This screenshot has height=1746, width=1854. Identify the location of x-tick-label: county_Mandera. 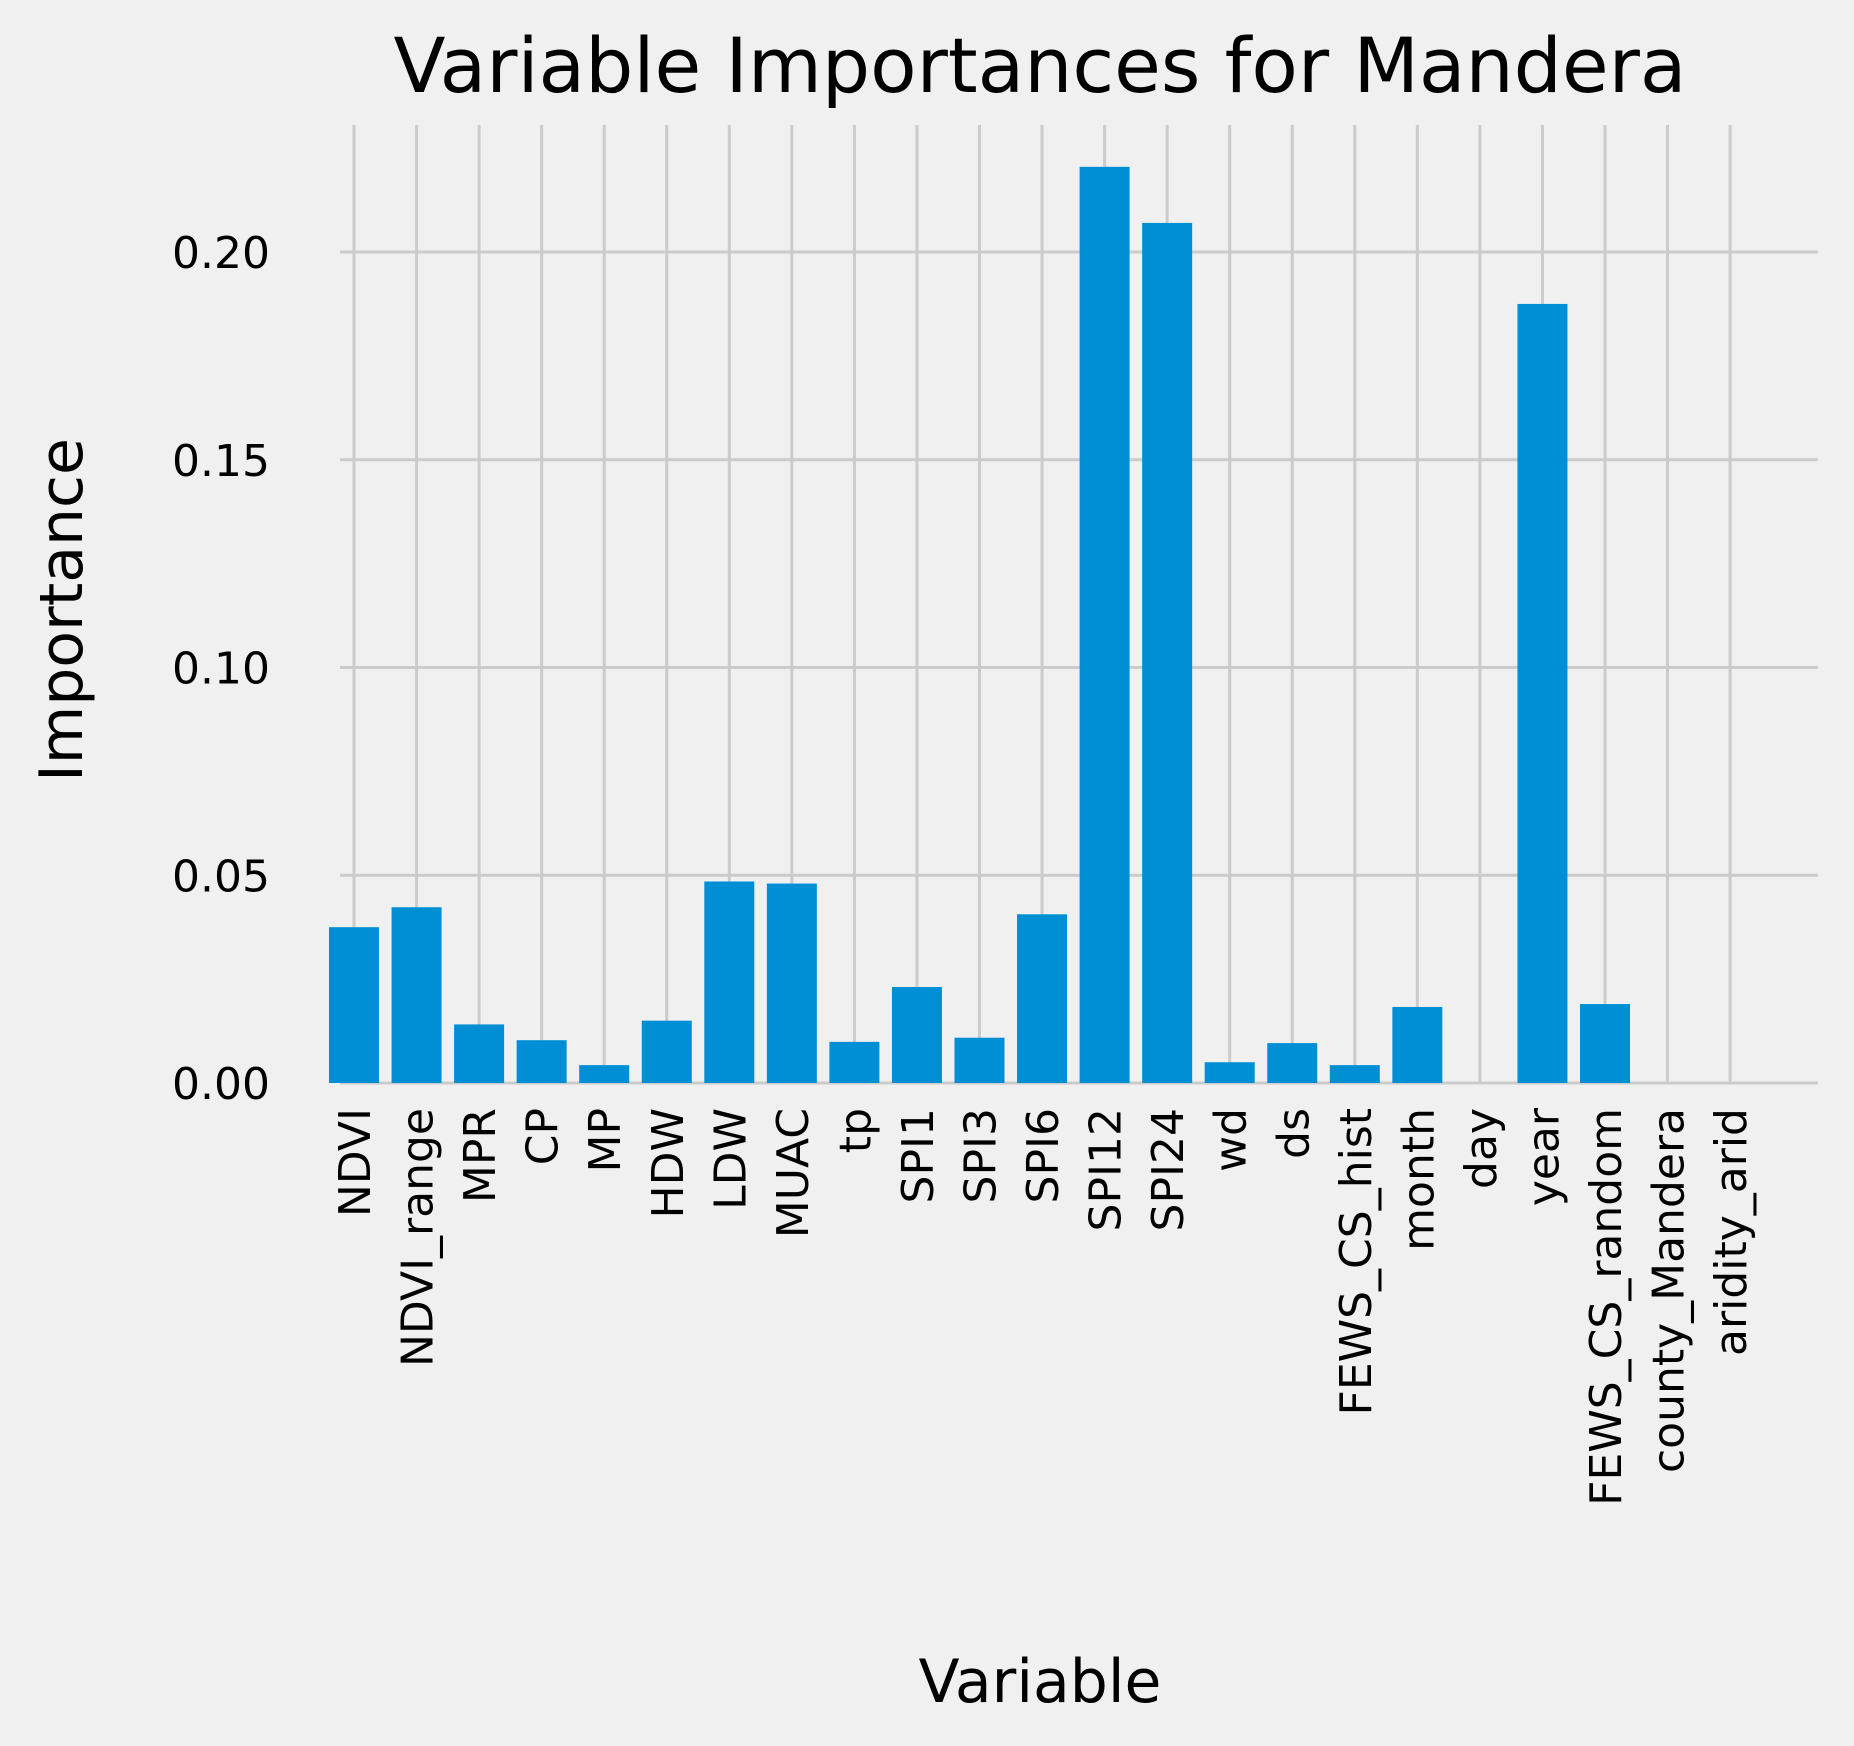
(1669, 1290).